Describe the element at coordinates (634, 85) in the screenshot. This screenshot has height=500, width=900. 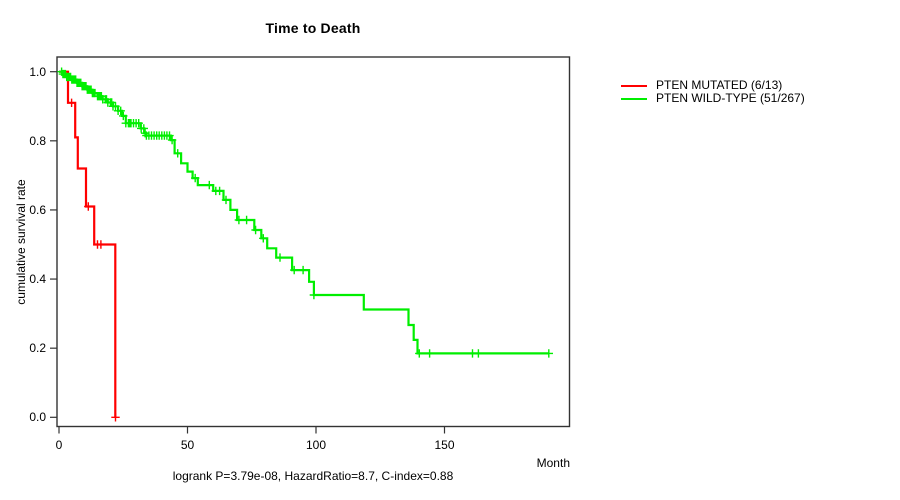
I see `legend-line-red` at that location.